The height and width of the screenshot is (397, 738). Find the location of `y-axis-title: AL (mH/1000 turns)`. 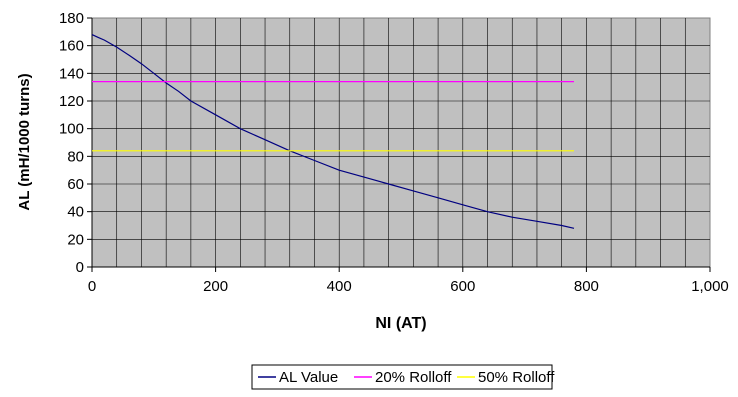

y-axis-title: AL (mH/1000 turns) is located at coordinates (24, 141).